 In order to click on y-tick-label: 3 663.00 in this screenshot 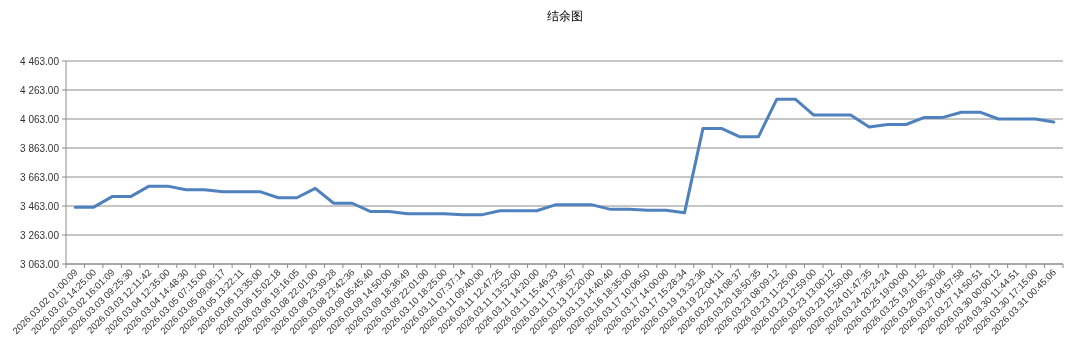, I will do `click(40, 177)`.